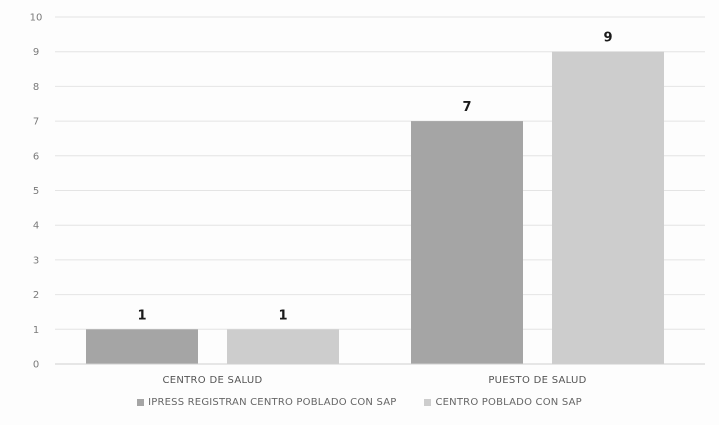  Describe the element at coordinates (212, 380) in the screenshot. I see `category-label-1: CENTRO DE SALUD` at that location.